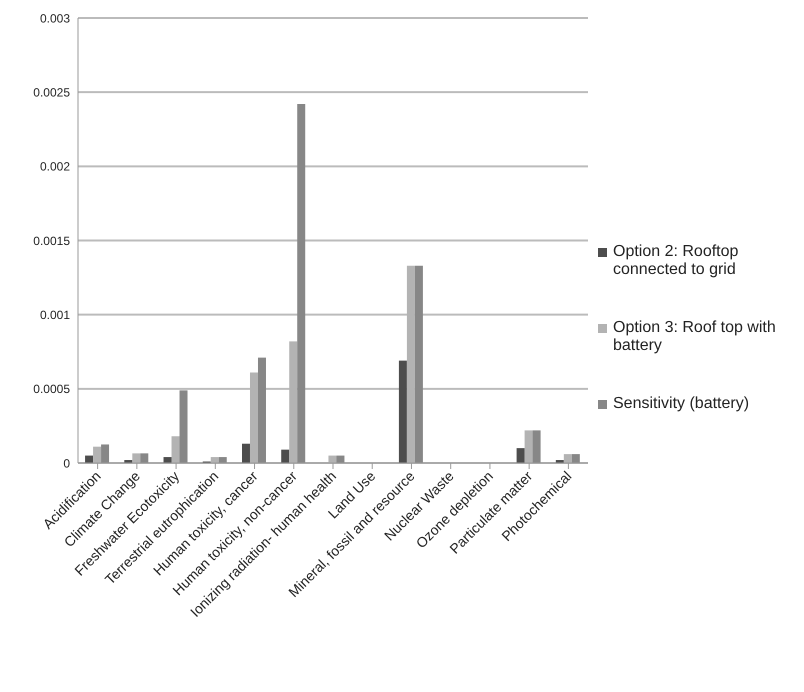 This screenshot has height=692, width=804. Describe the element at coordinates (676, 261) in the screenshot. I see `legend-label: Option 2: Rooftop connected to grid` at that location.